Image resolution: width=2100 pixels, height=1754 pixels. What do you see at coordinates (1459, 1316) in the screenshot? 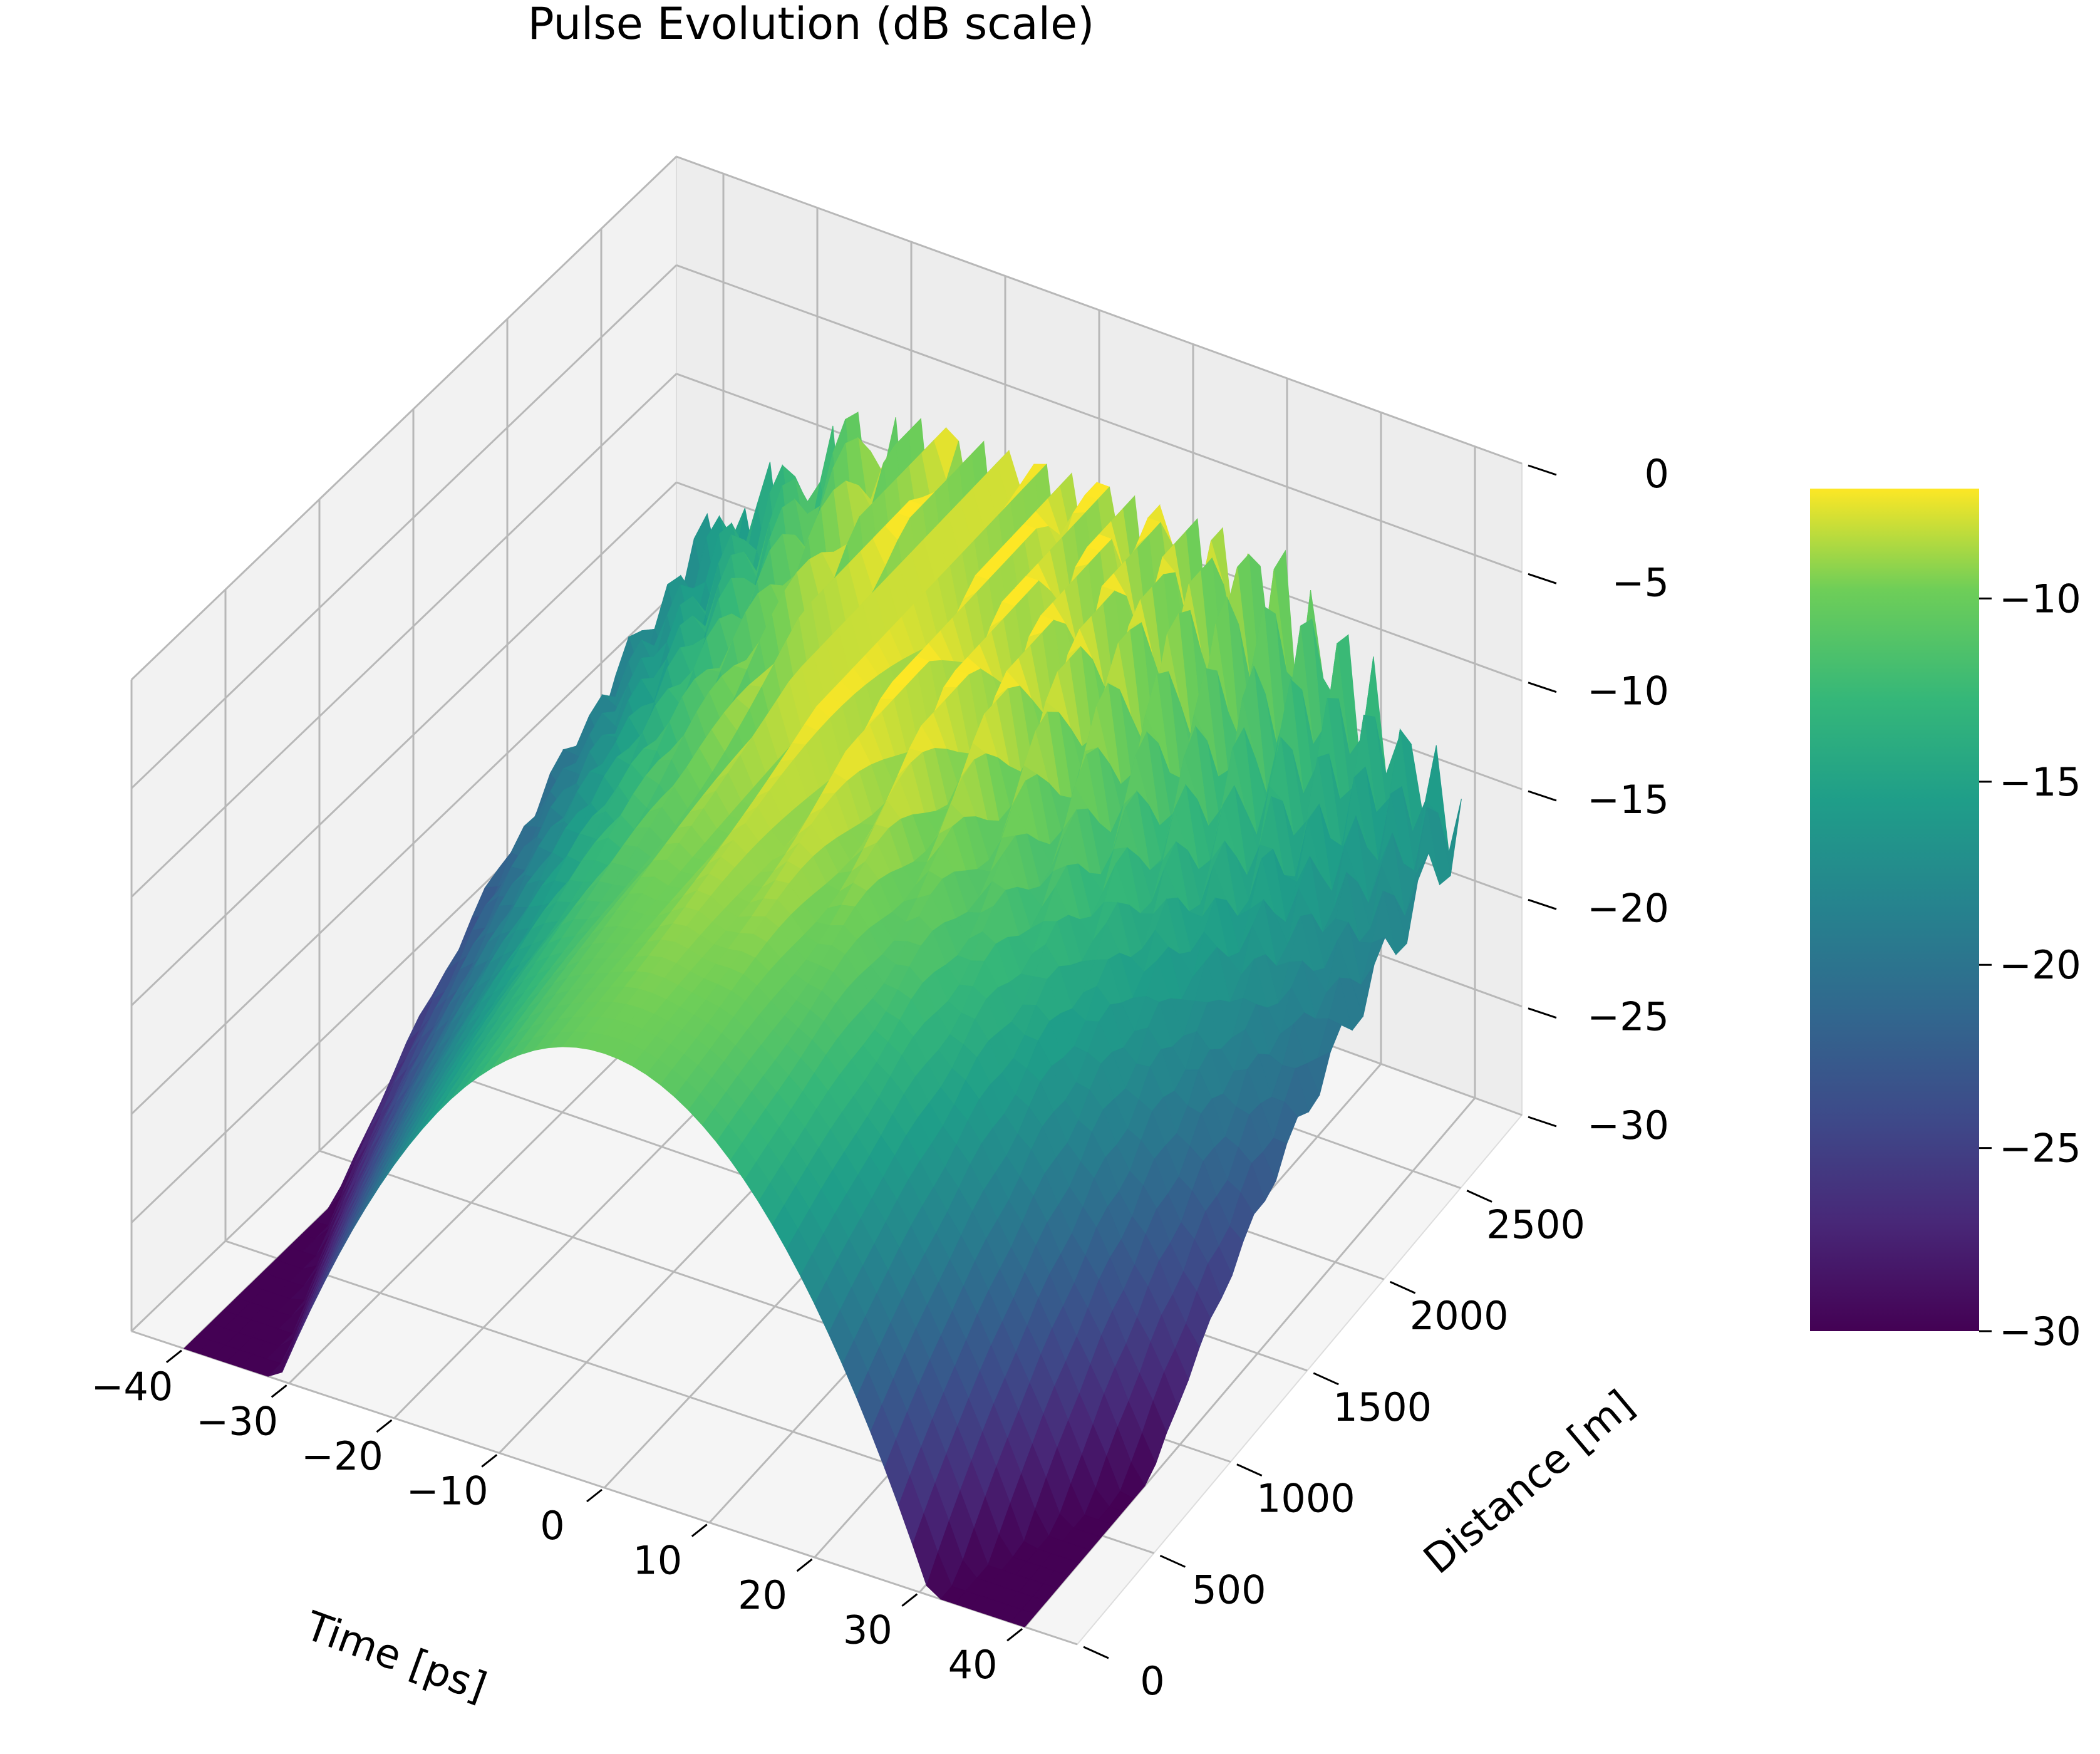
I see `y-tick-label: 2000` at bounding box center [1459, 1316].